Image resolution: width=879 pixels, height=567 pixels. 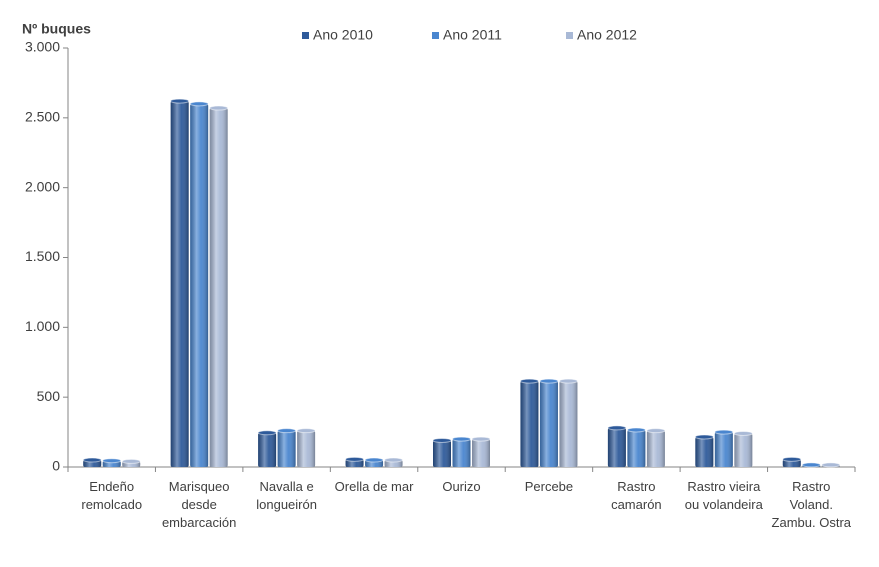 What do you see at coordinates (286, 495) in the screenshot?
I see `x-tick-label: Navalla e longueirón` at bounding box center [286, 495].